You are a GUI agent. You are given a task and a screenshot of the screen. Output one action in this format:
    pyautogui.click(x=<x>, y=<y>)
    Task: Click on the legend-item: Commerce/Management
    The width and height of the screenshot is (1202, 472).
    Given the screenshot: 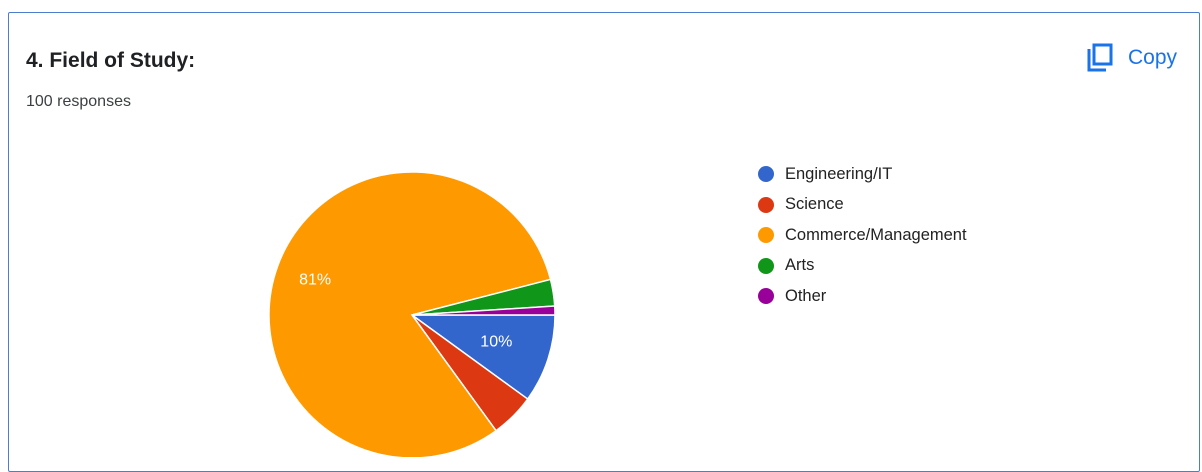 What is the action you would take?
    pyautogui.click(x=862, y=235)
    